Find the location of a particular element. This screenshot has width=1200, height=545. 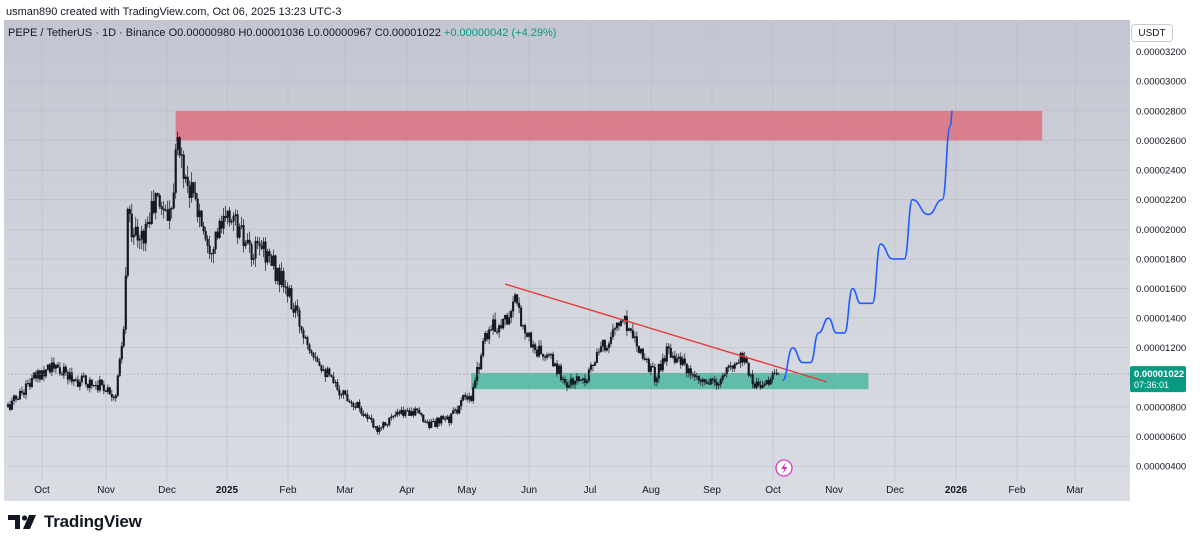

ohlc-change: +0.00000042 (+4.29%) is located at coordinates (500, 33).